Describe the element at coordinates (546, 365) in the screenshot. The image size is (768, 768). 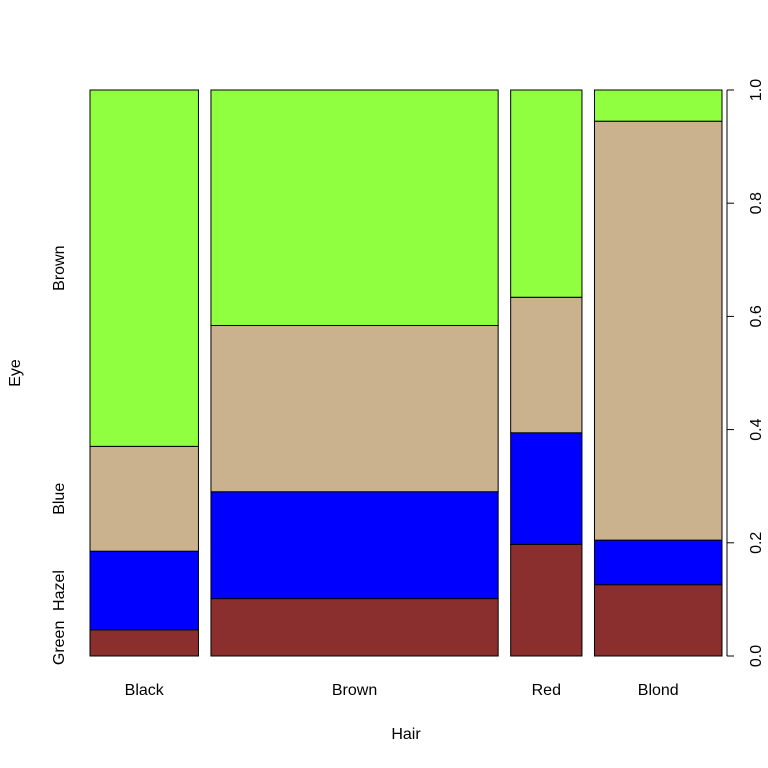
I see `bar-segment-red-blue` at that location.